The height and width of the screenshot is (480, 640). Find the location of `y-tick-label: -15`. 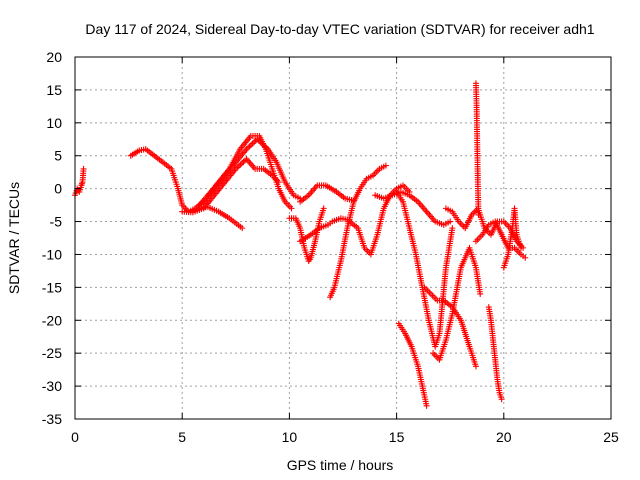

y-tick-label: -15 is located at coordinates (52, 287).